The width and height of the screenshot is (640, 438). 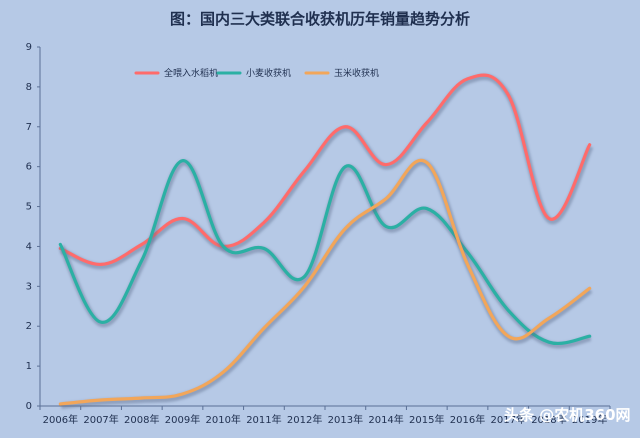 I want to click on chart-title: 图：国内三大类联合收获机历年销量趋势分析, so click(x=320, y=19).